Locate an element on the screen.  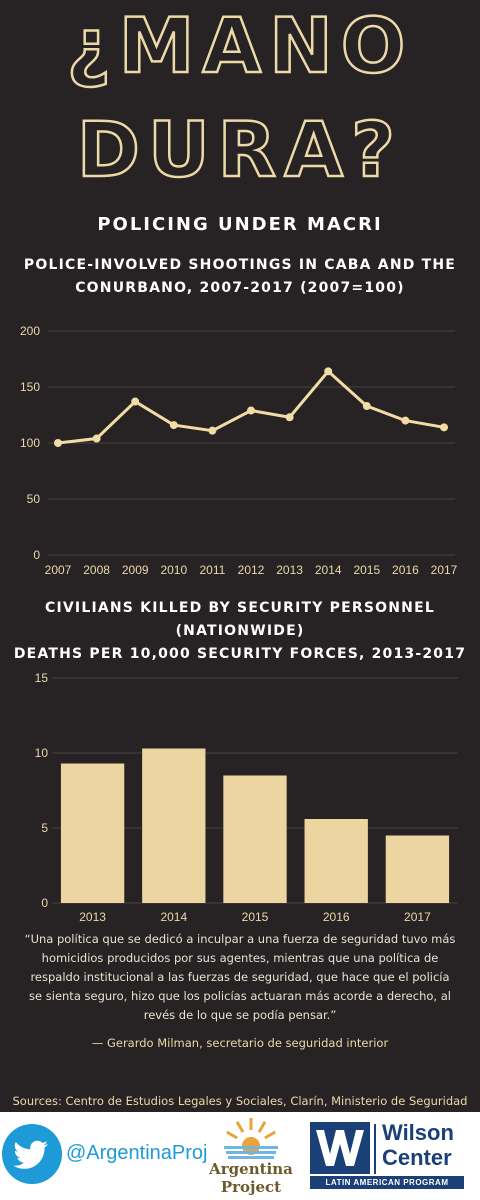
line-chart-x-tick: 2012 is located at coordinates (251, 570).